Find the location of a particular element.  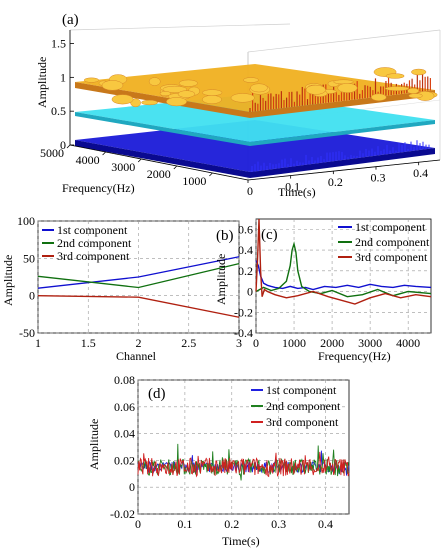

freq-tick-label: 5000 is located at coordinates (52, 153).